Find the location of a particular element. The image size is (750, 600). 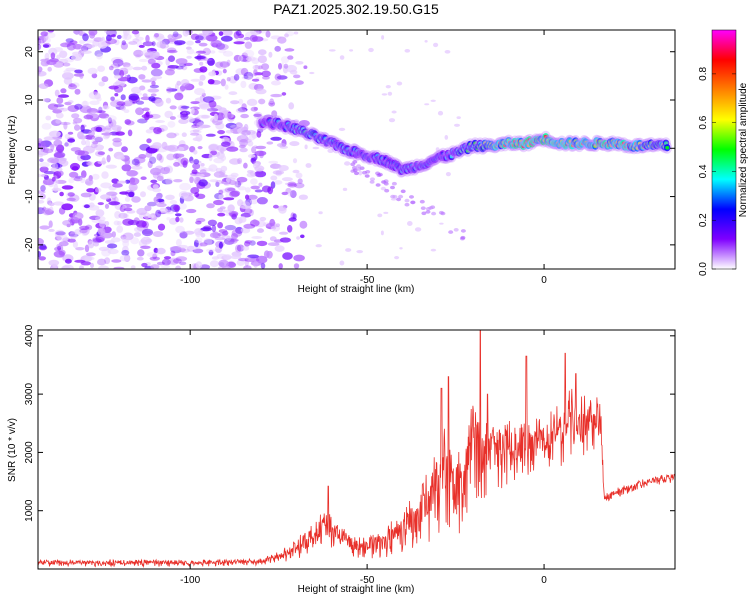

colorbar-tick-label: 0.8 is located at coordinates (703, 74).